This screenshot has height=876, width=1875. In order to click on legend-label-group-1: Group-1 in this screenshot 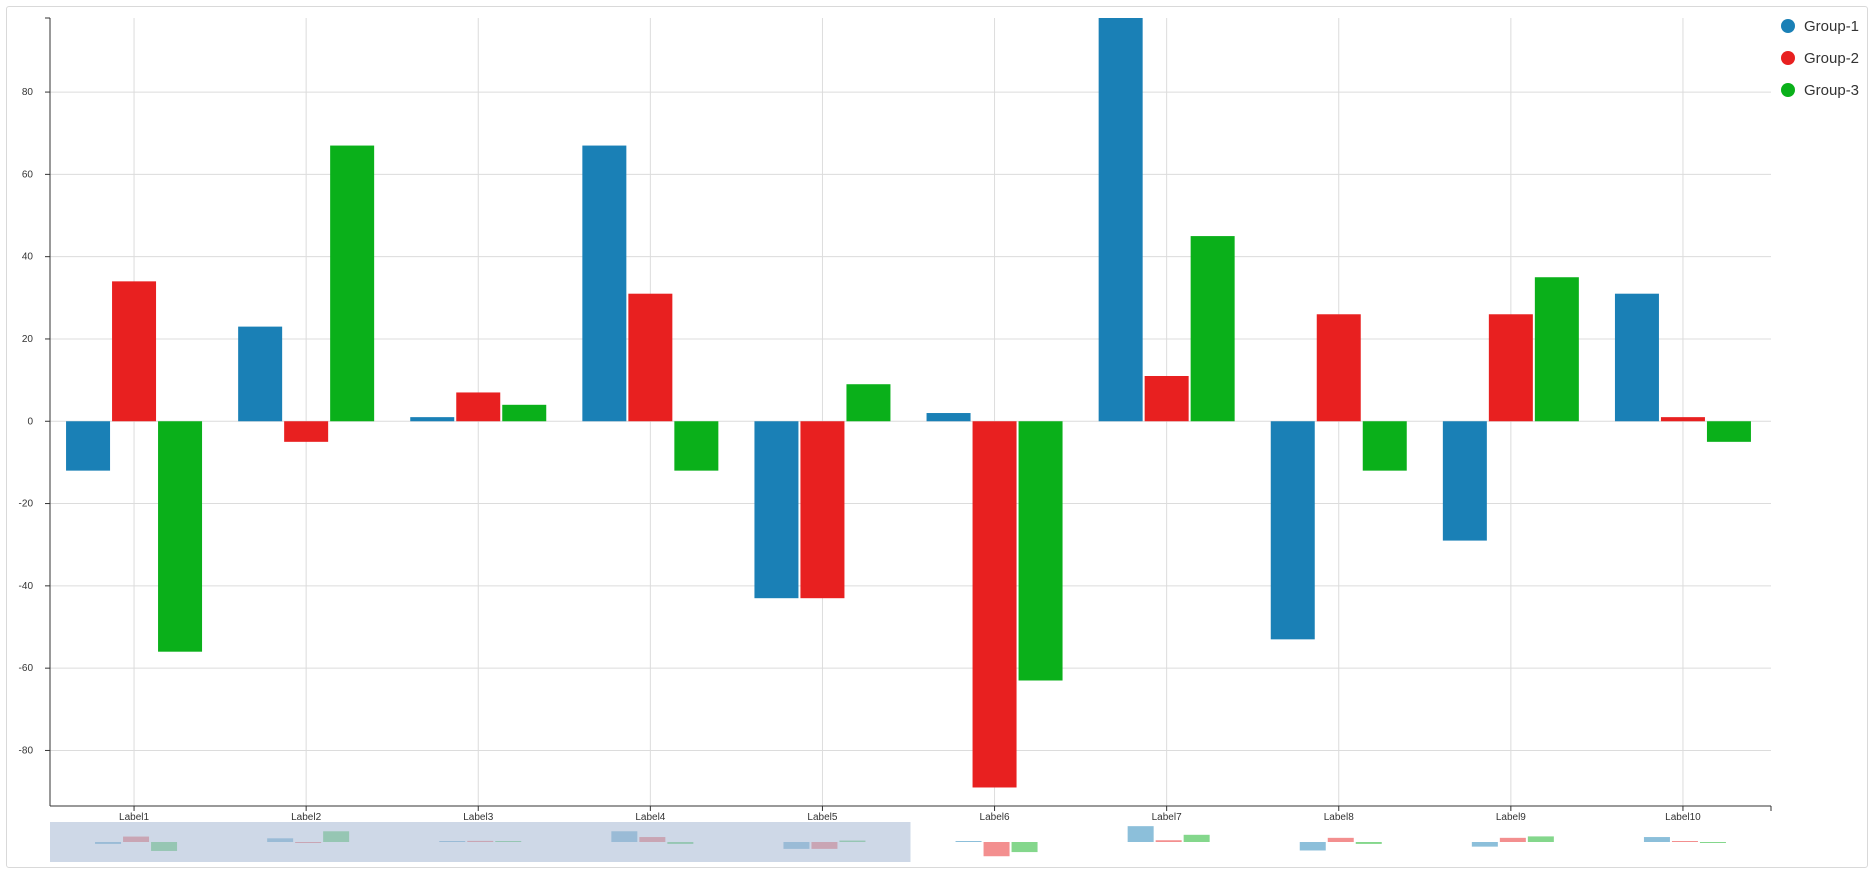, I will do `click(1831, 26)`.